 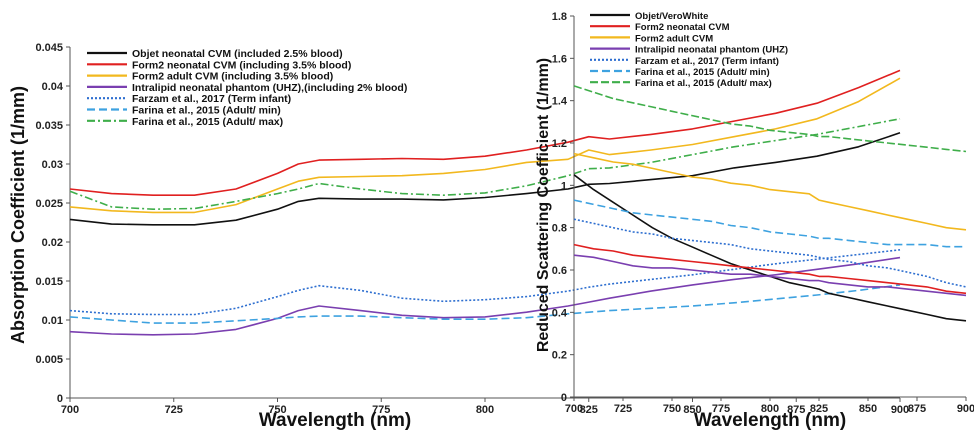 What do you see at coordinates (543, 205) in the screenshot?
I see `y-axis-title: Reduced Scattering Coefficient (1/mm)` at bounding box center [543, 205].